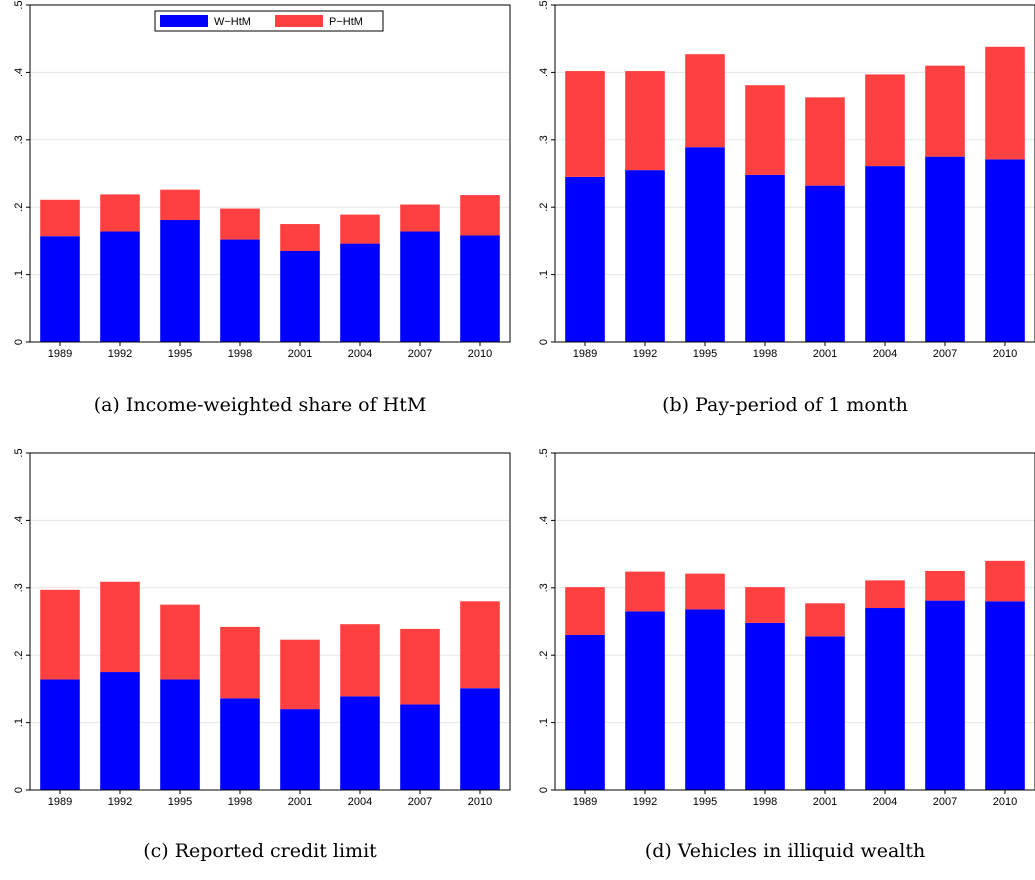 The width and height of the screenshot is (1035, 880). Describe the element at coordinates (765, 802) in the screenshot. I see `x-tick-label: 1998` at that location.